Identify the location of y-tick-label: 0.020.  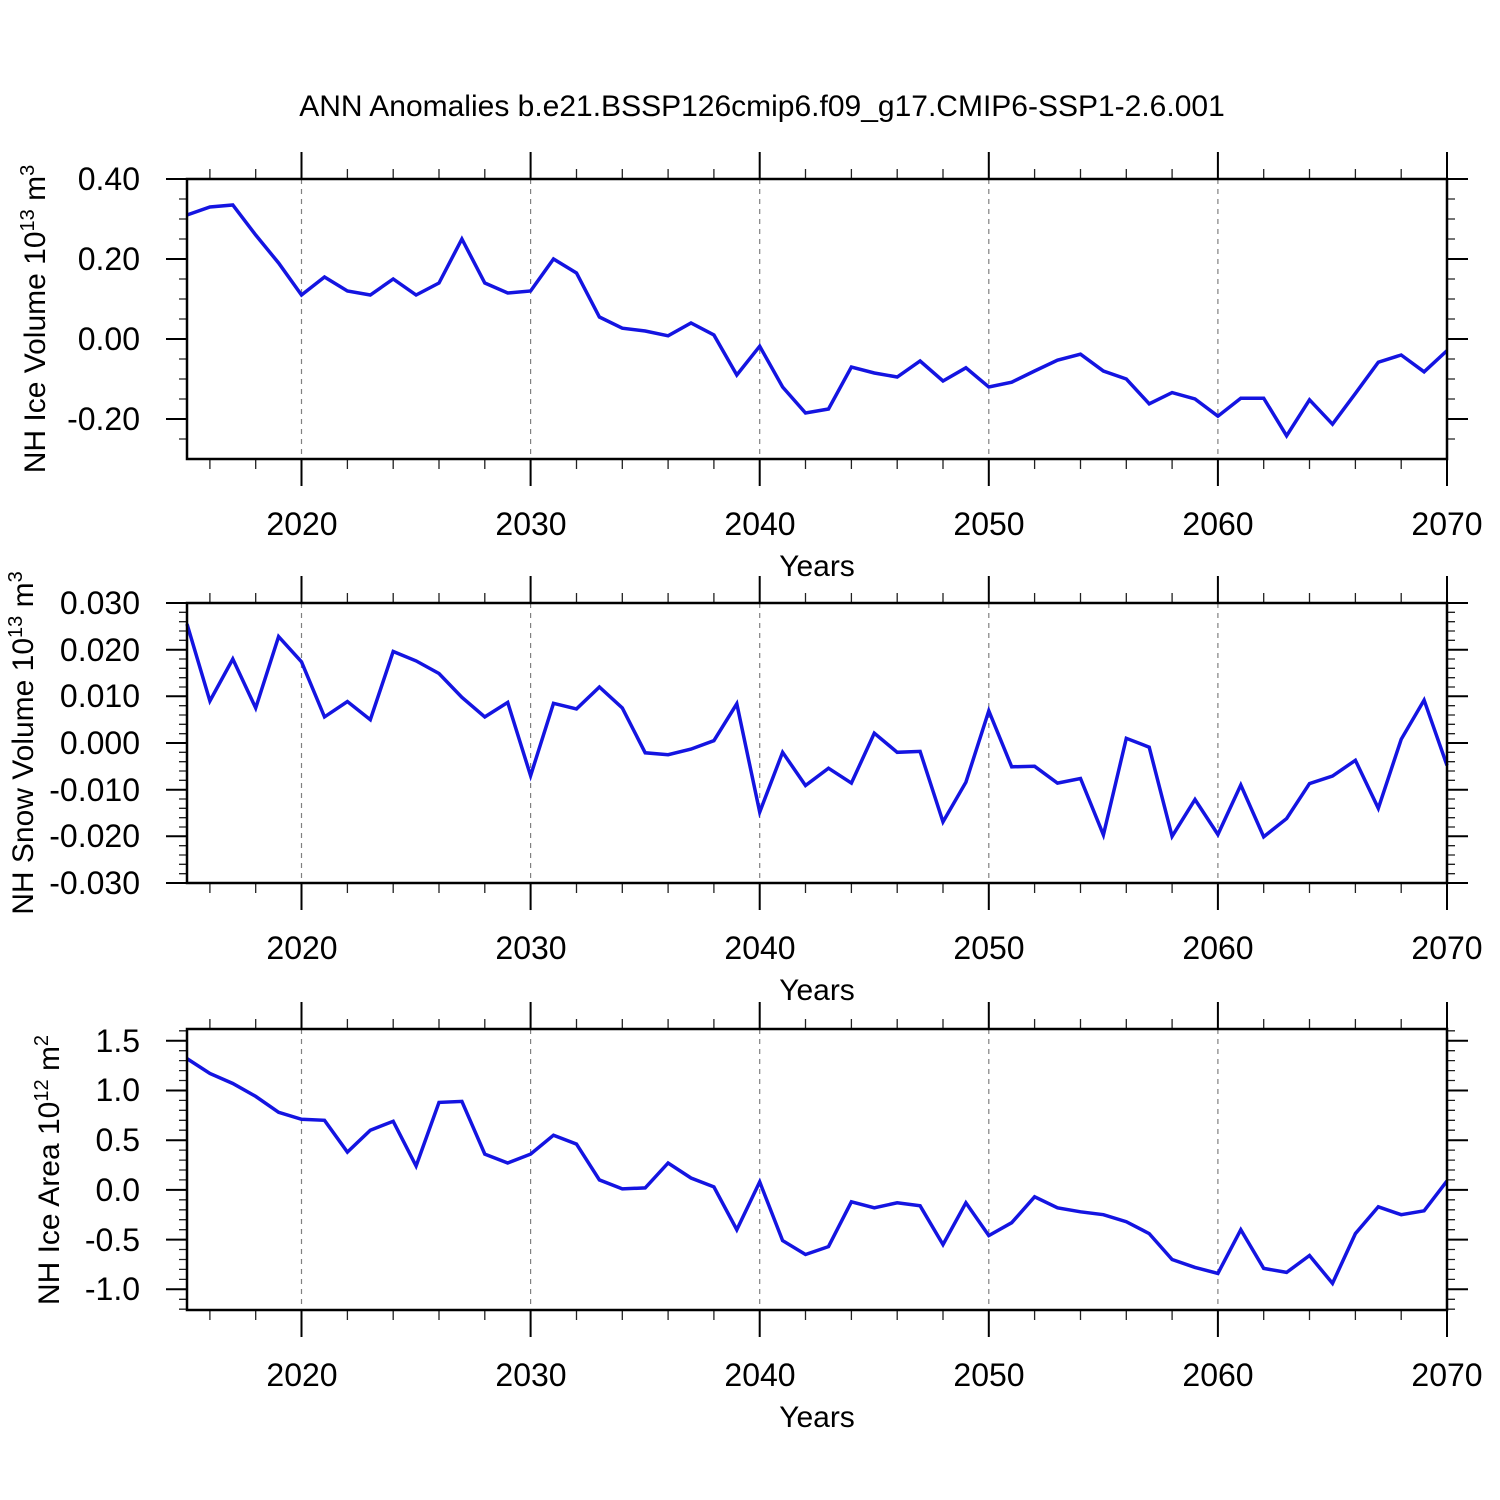
(99, 650).